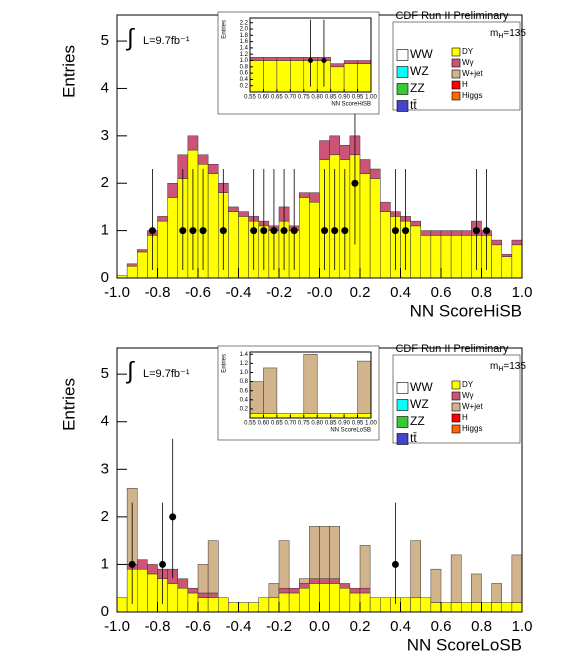 This screenshot has height=667, width=567. Describe the element at coordinates (264, 98) in the screenshot. I see `x-tick-label: 0.60` at that location.